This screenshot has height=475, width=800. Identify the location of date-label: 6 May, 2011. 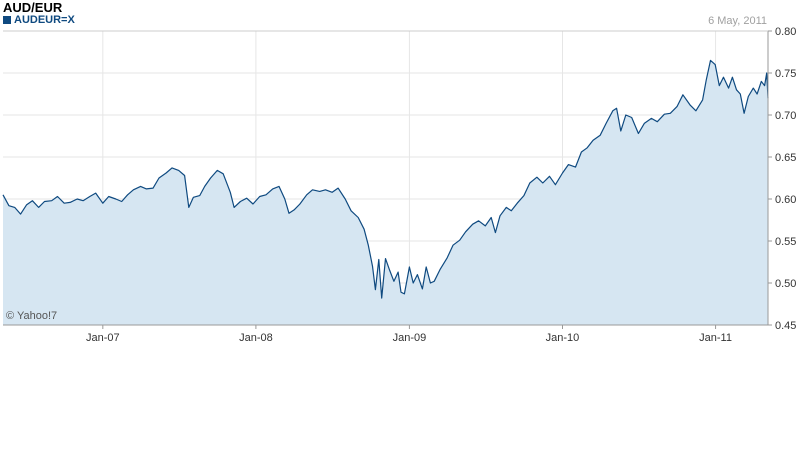
(737, 21).